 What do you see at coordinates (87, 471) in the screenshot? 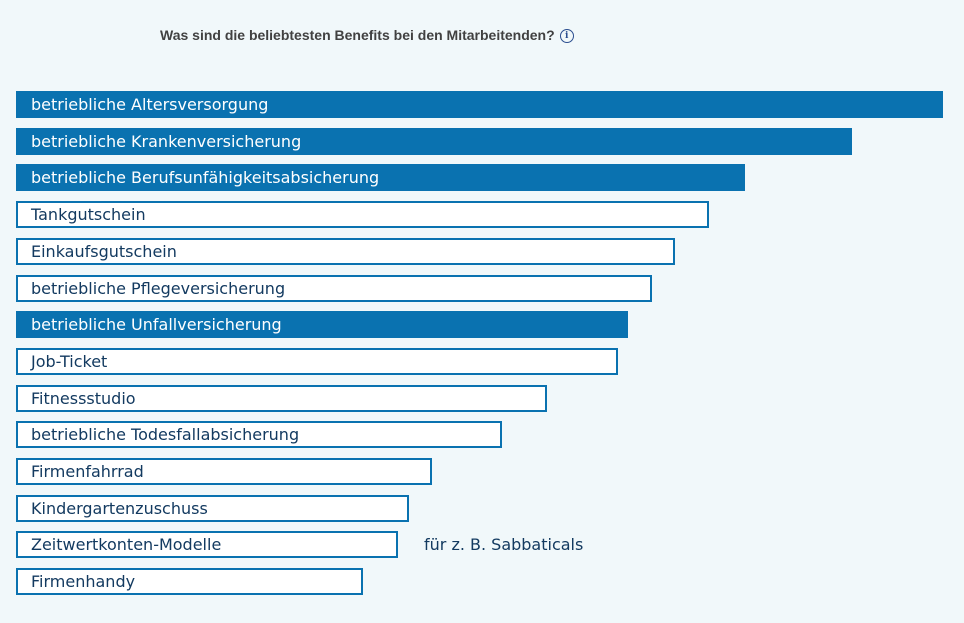
I see `bar-label: Firmenfahrrad` at bounding box center [87, 471].